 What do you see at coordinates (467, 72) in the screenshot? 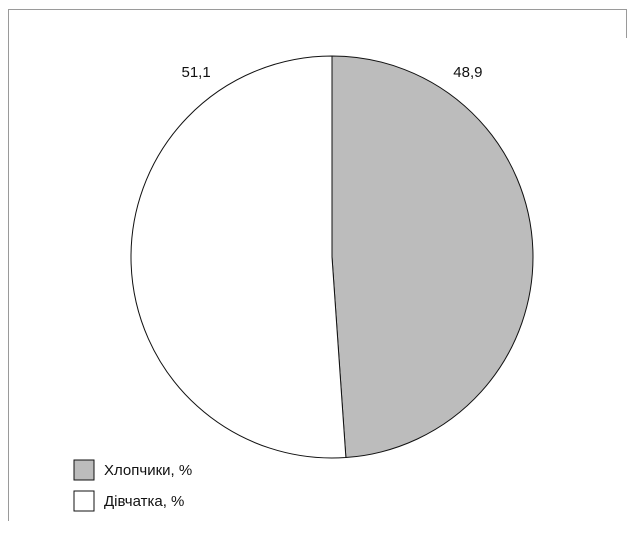
I see `slice-value-label-0: 48,9` at bounding box center [467, 72].